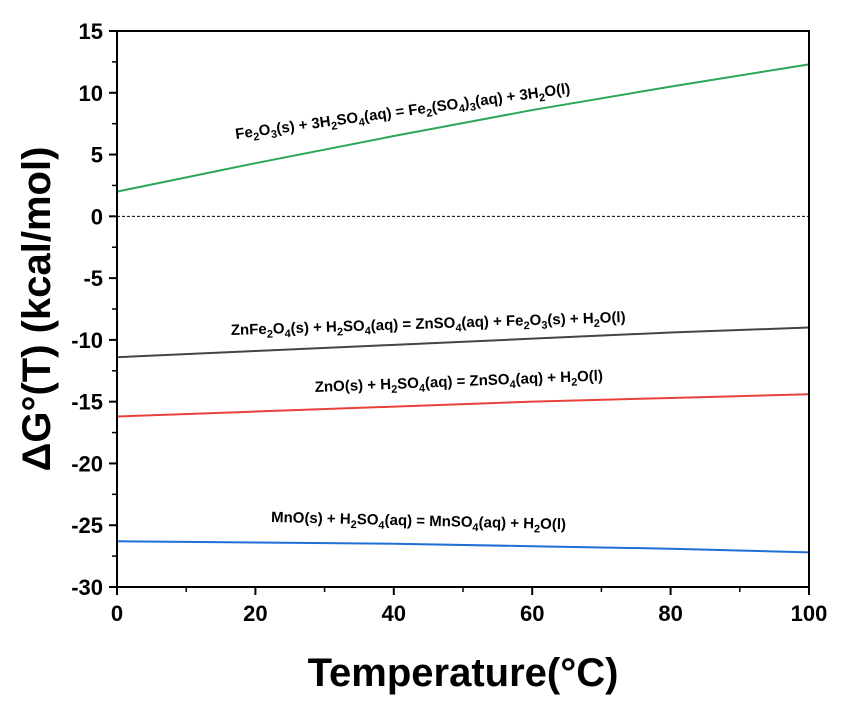 The image size is (848, 702). What do you see at coordinates (670, 613) in the screenshot?
I see `x-tick-label: 80` at bounding box center [670, 613].